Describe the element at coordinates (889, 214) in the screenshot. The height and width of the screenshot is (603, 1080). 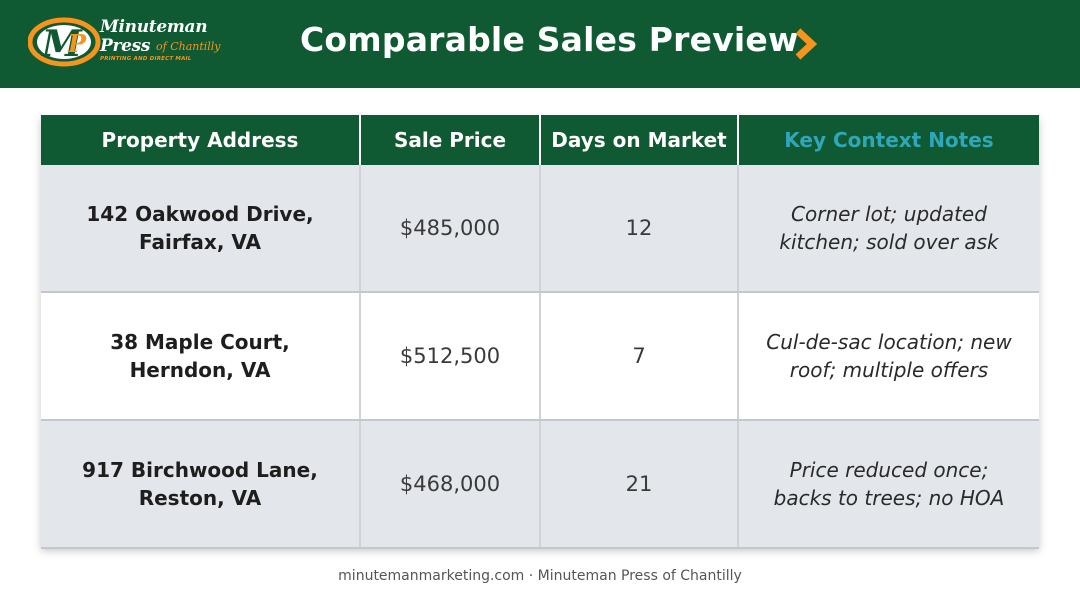
I see `notes-line1: Corner lot; updated` at that location.